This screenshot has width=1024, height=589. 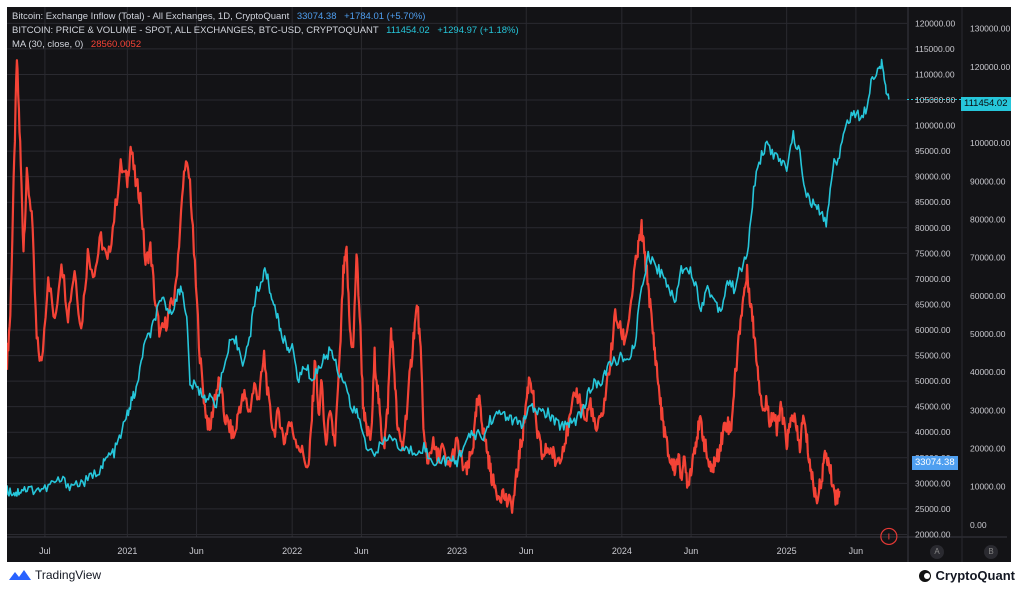 What do you see at coordinates (408, 30) in the screenshot?
I see `legend-value: 111454.02` at bounding box center [408, 30].